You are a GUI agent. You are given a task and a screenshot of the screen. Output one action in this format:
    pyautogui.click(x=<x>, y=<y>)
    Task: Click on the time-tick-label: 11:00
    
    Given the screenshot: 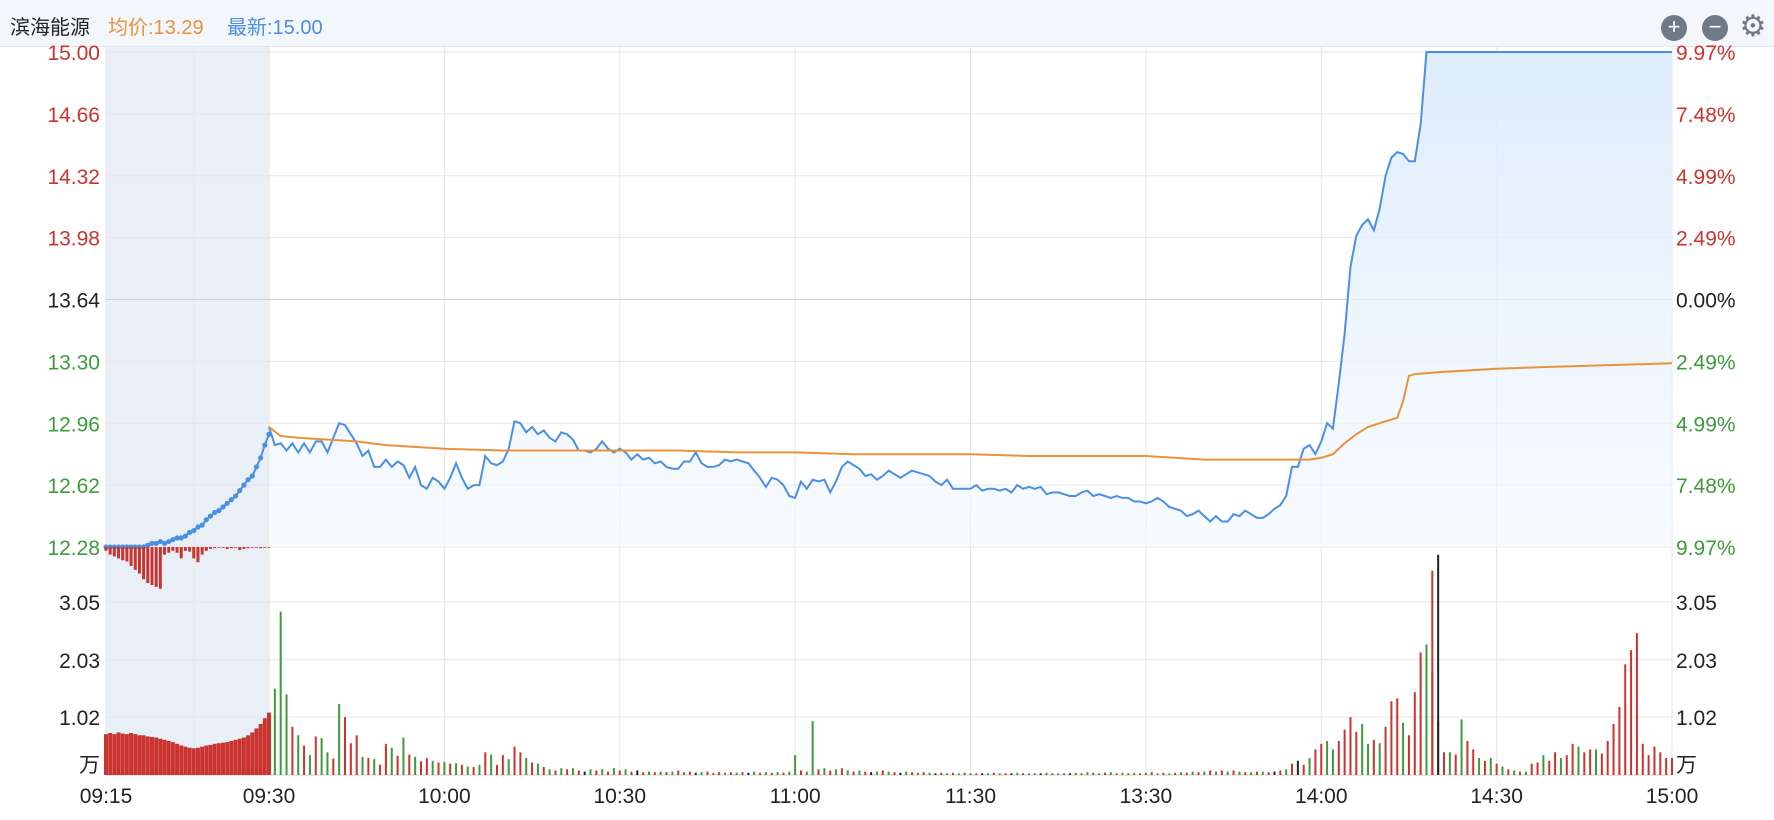 What is the action you would take?
    pyautogui.click(x=795, y=796)
    